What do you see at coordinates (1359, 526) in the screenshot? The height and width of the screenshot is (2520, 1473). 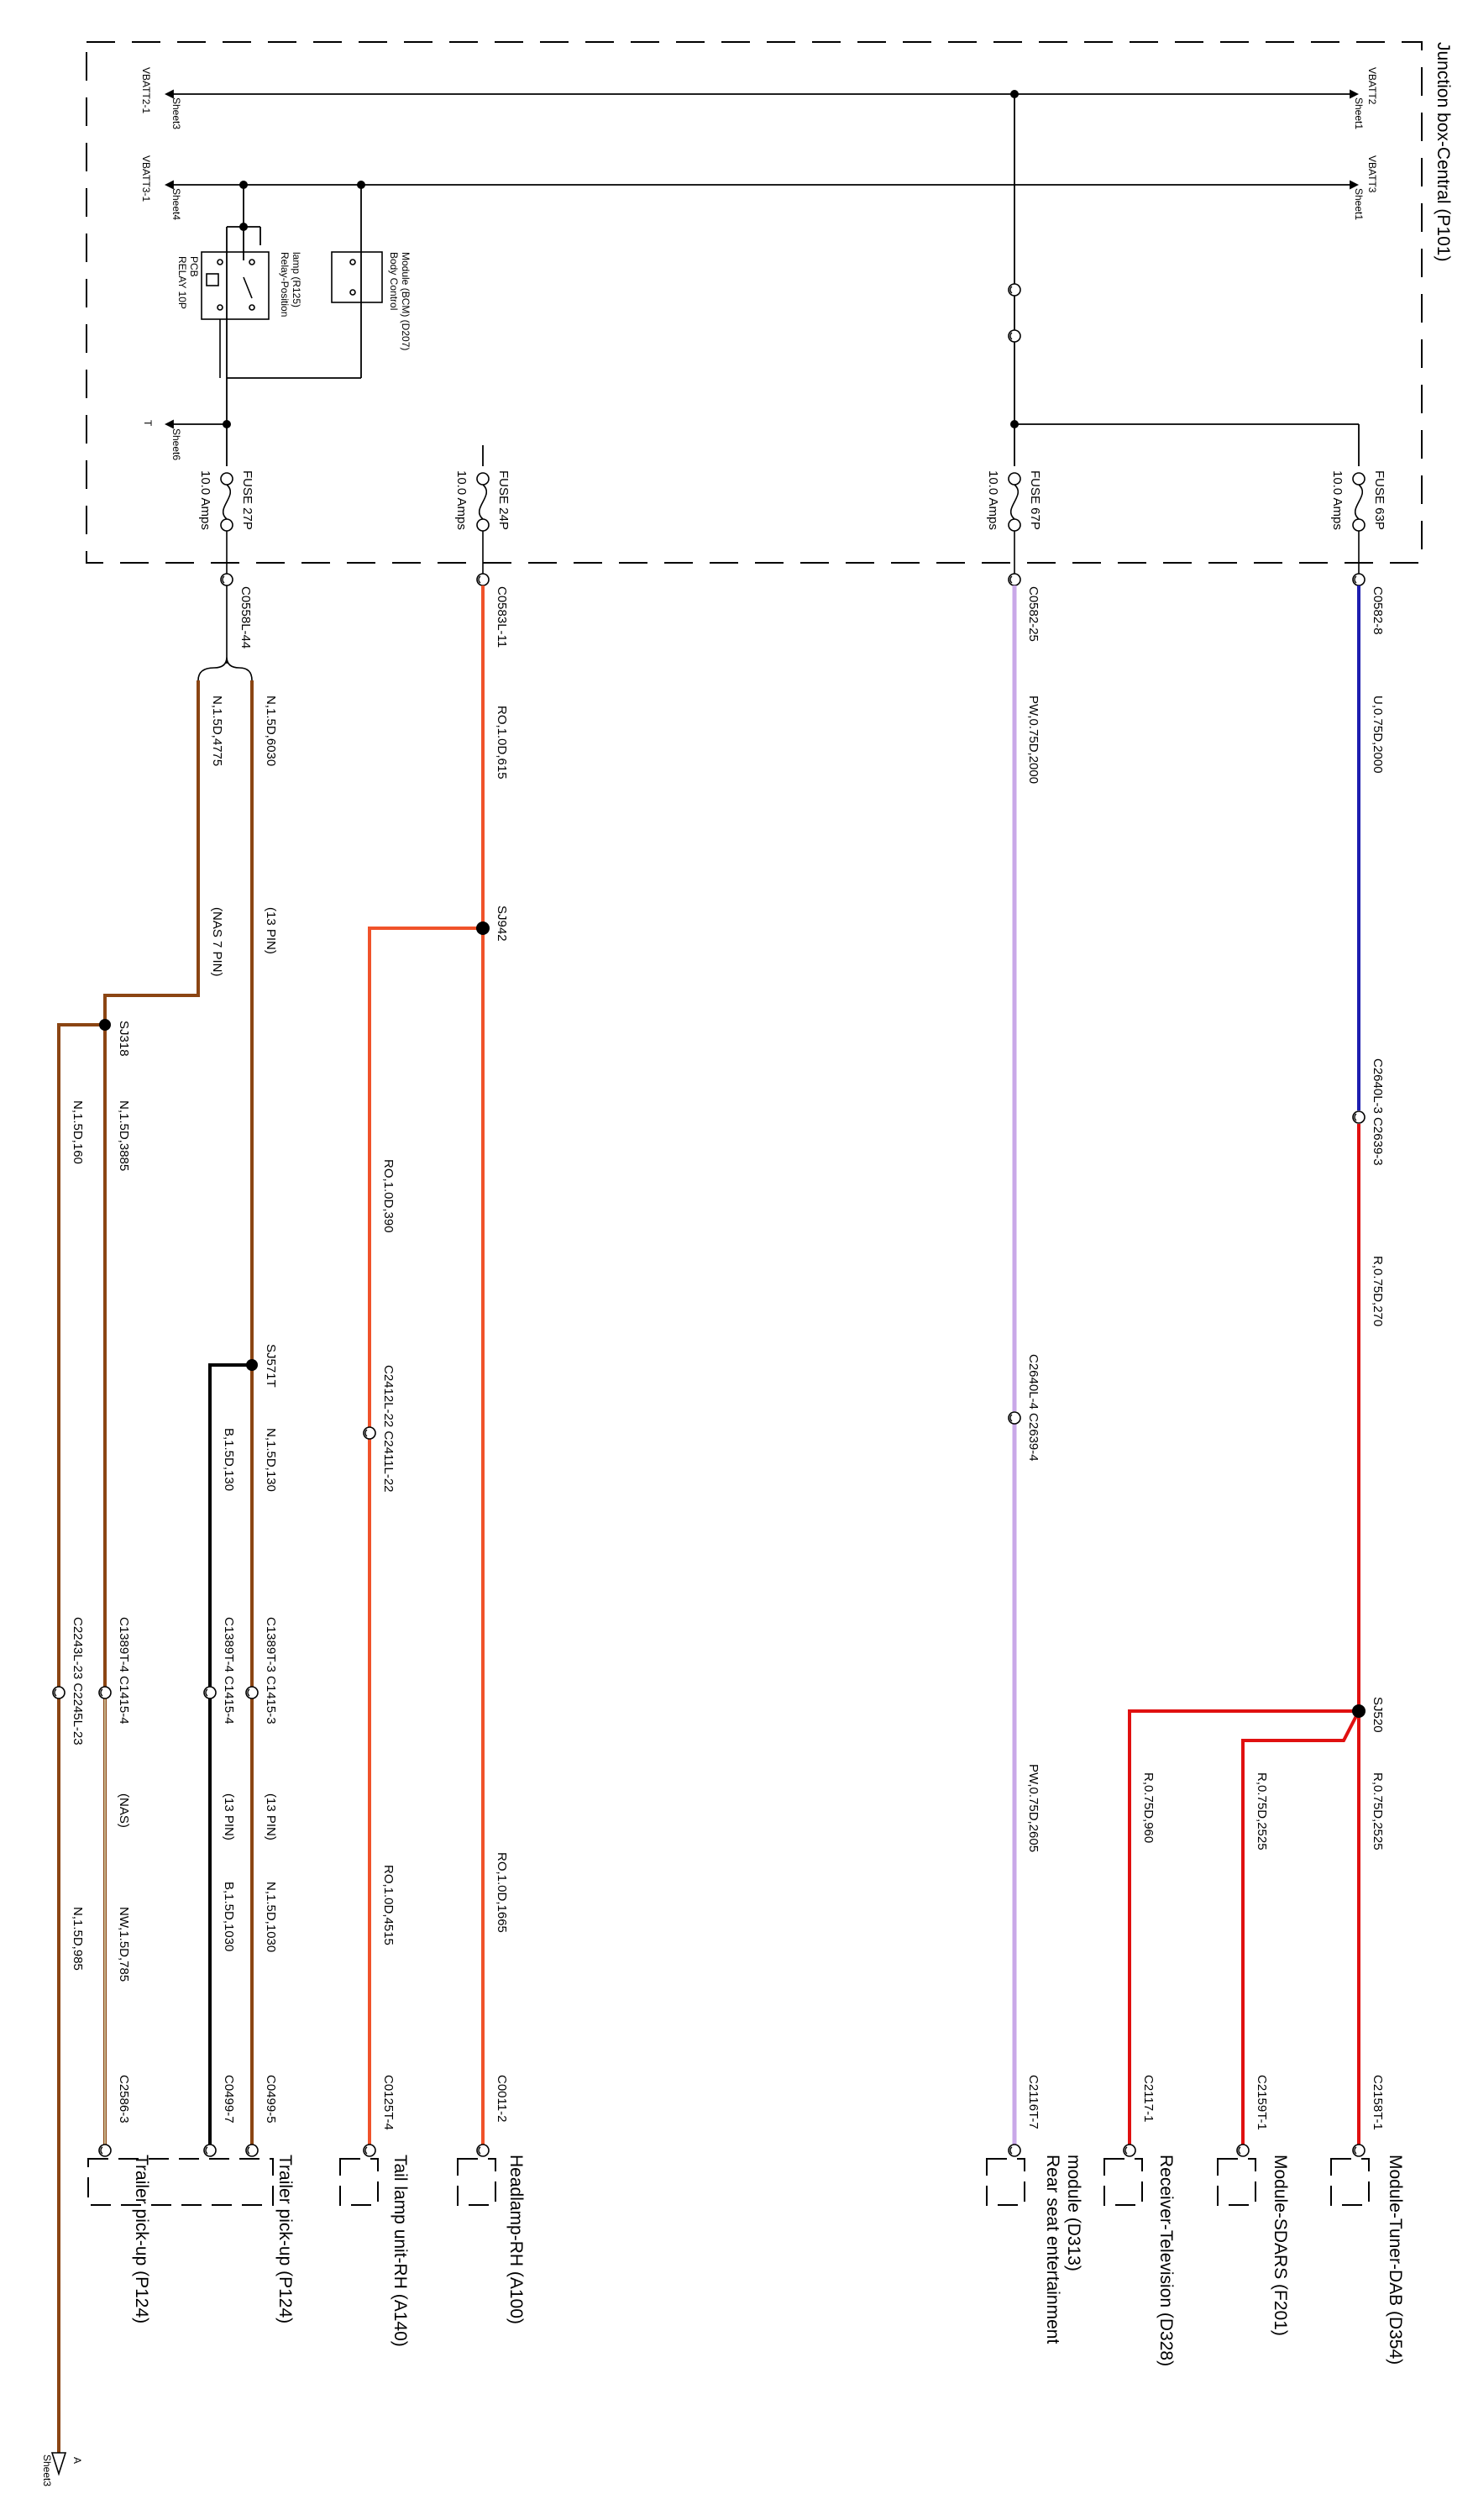 I see `fuse-63p` at bounding box center [1359, 526].